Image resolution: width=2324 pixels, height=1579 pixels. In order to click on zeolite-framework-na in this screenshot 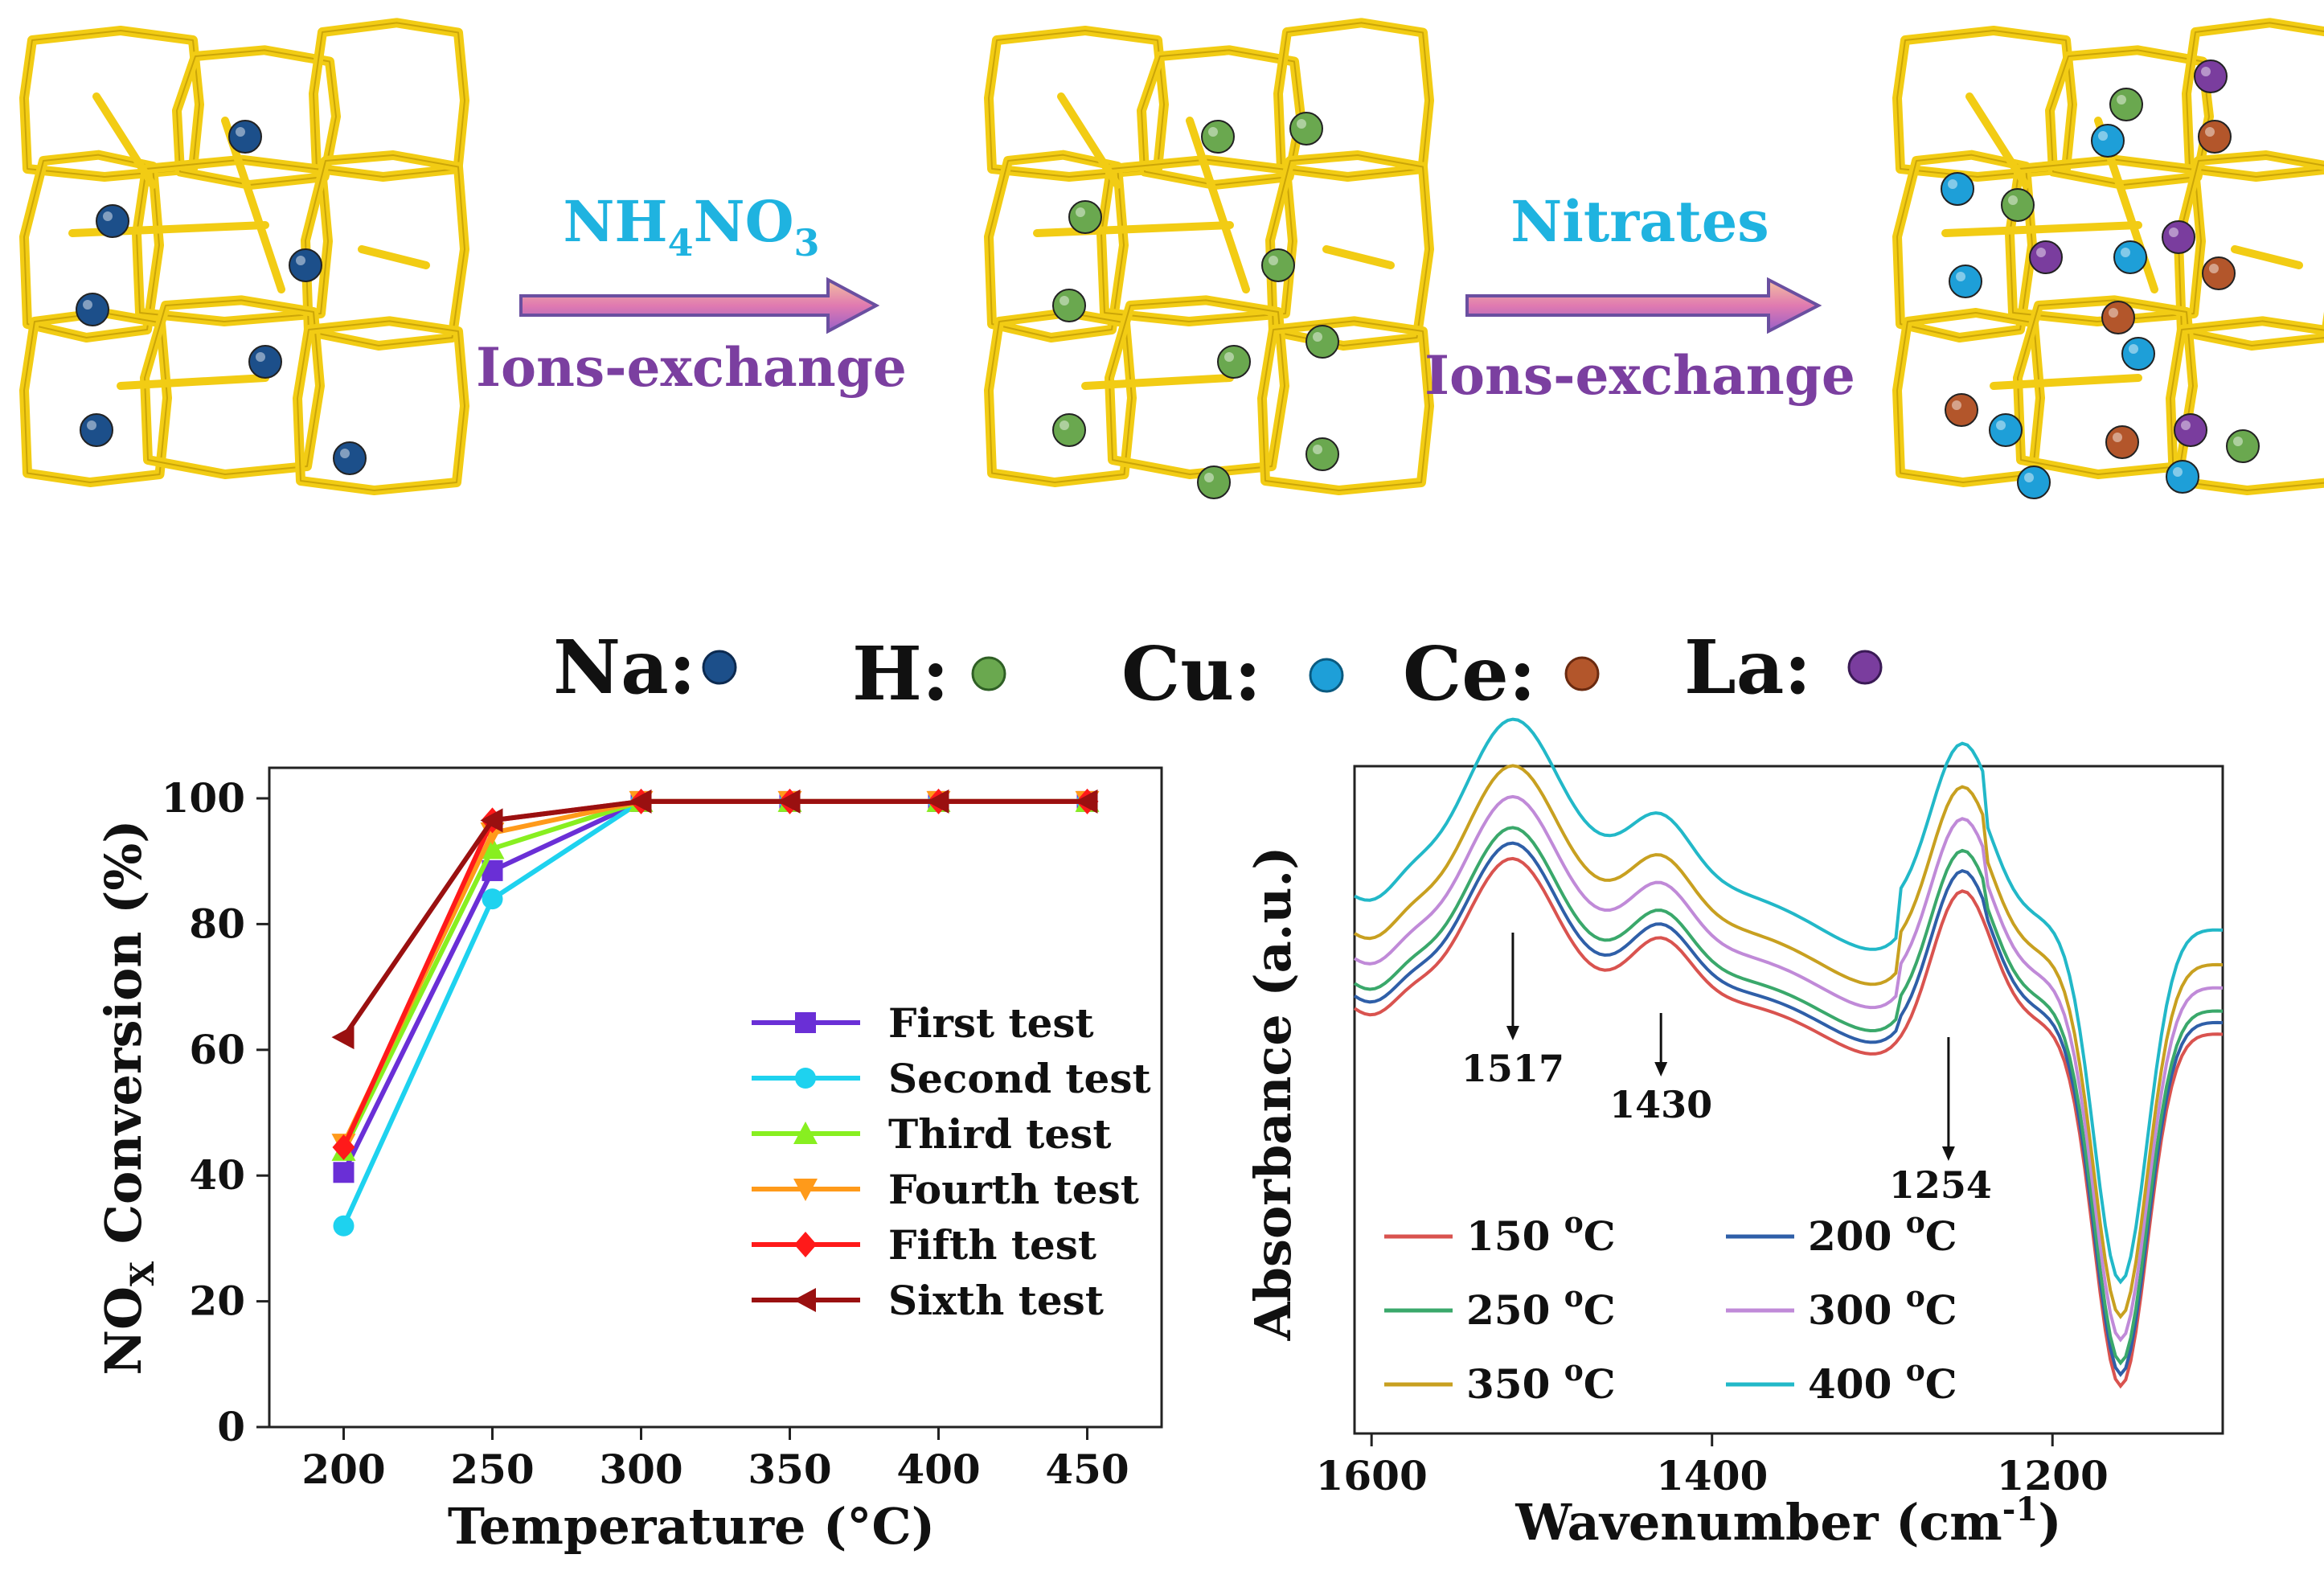, I will do `click(244, 257)`.